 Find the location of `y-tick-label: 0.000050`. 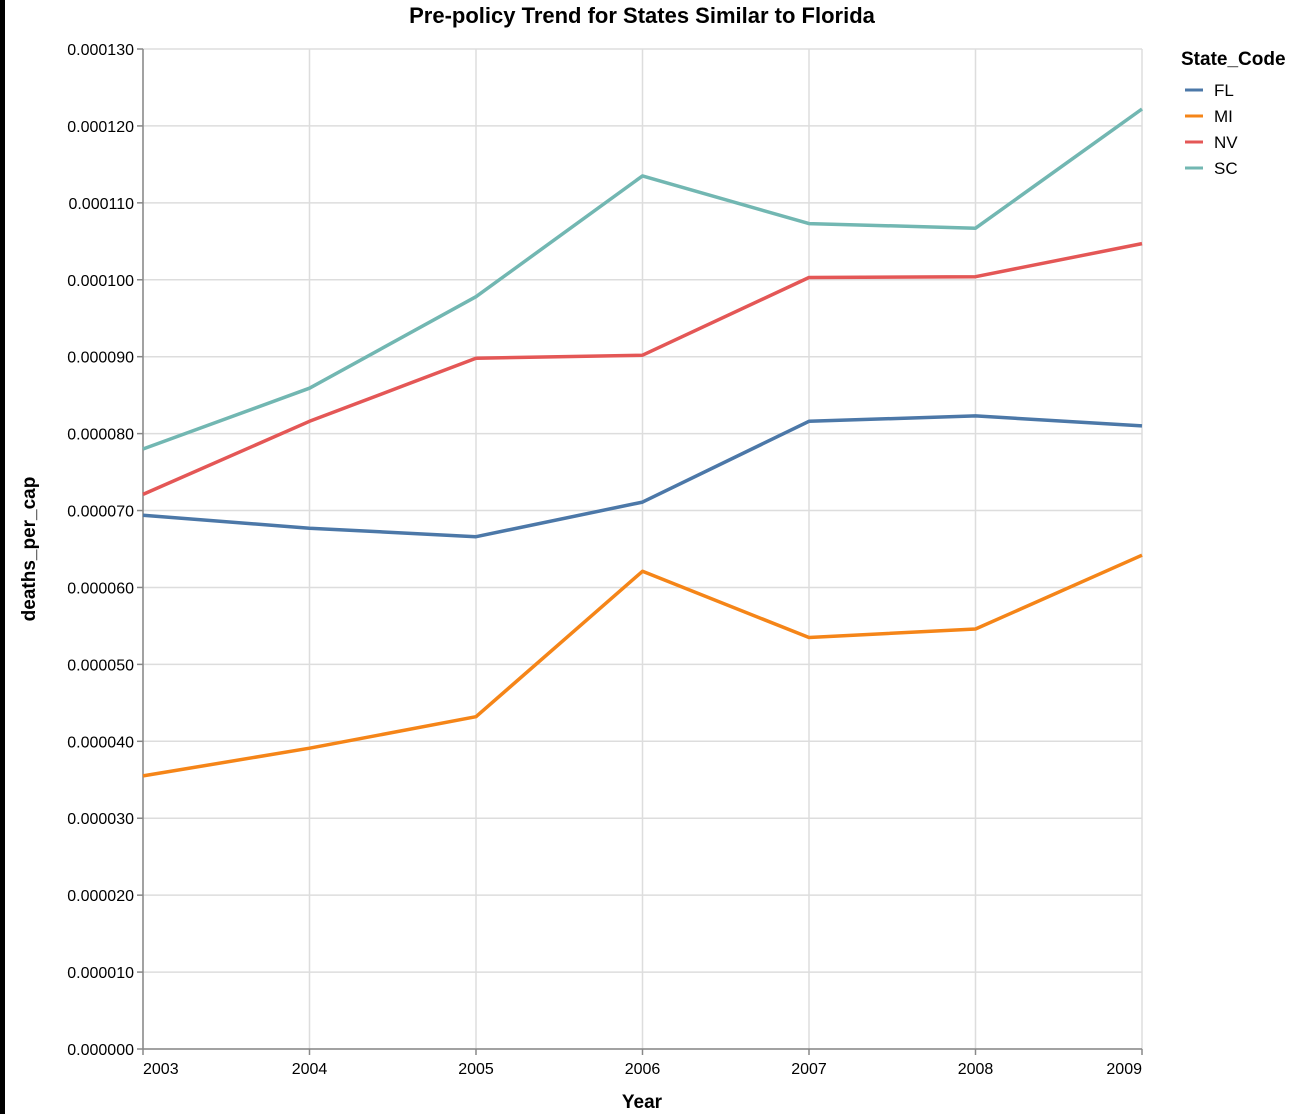

y-tick-label: 0.000050 is located at coordinates (100, 665).